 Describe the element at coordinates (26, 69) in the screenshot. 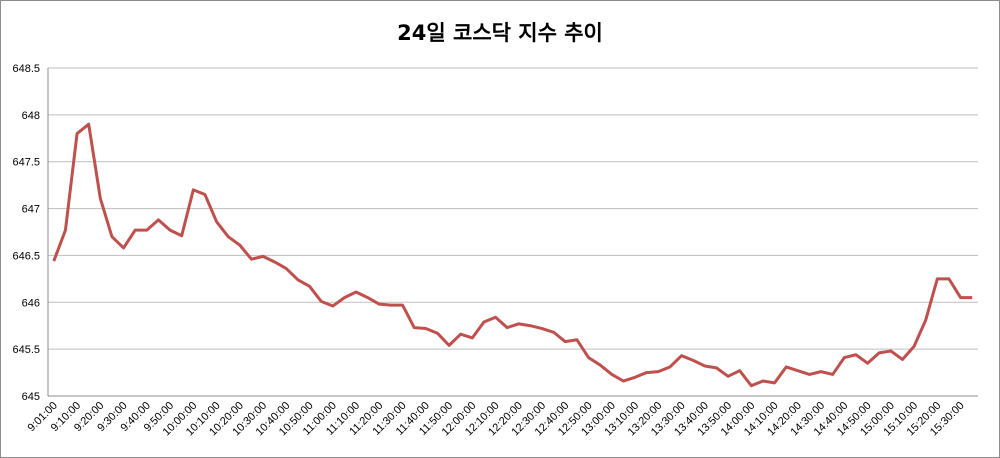

I see `y-tick-label: 648.5` at that location.